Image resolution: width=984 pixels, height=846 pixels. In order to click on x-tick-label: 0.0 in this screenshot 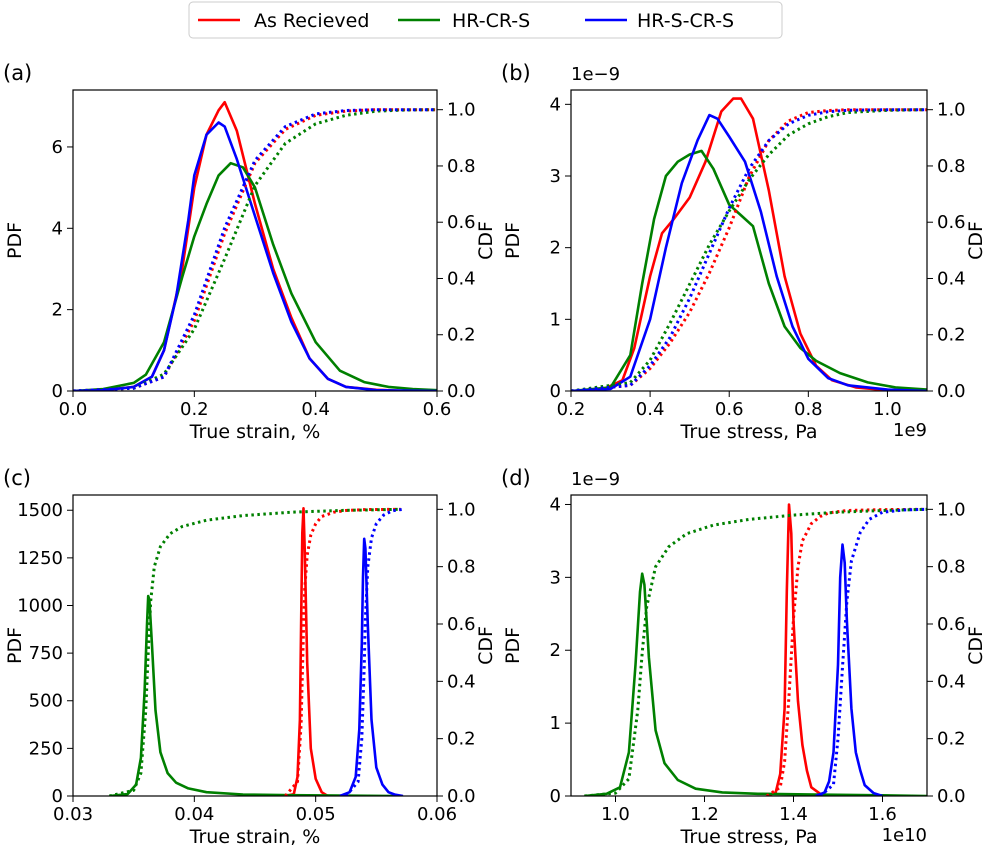, I will do `click(73, 409)`.